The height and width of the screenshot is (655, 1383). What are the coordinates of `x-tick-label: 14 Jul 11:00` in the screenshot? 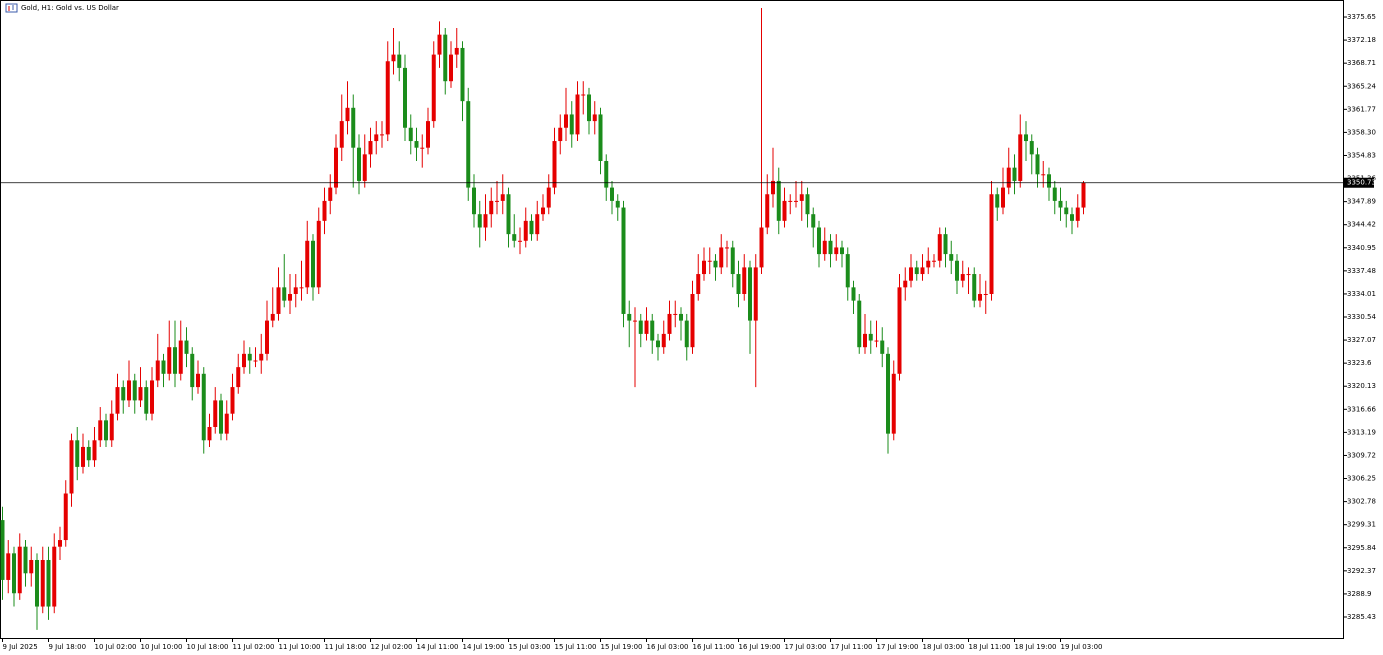 It's located at (438, 647).